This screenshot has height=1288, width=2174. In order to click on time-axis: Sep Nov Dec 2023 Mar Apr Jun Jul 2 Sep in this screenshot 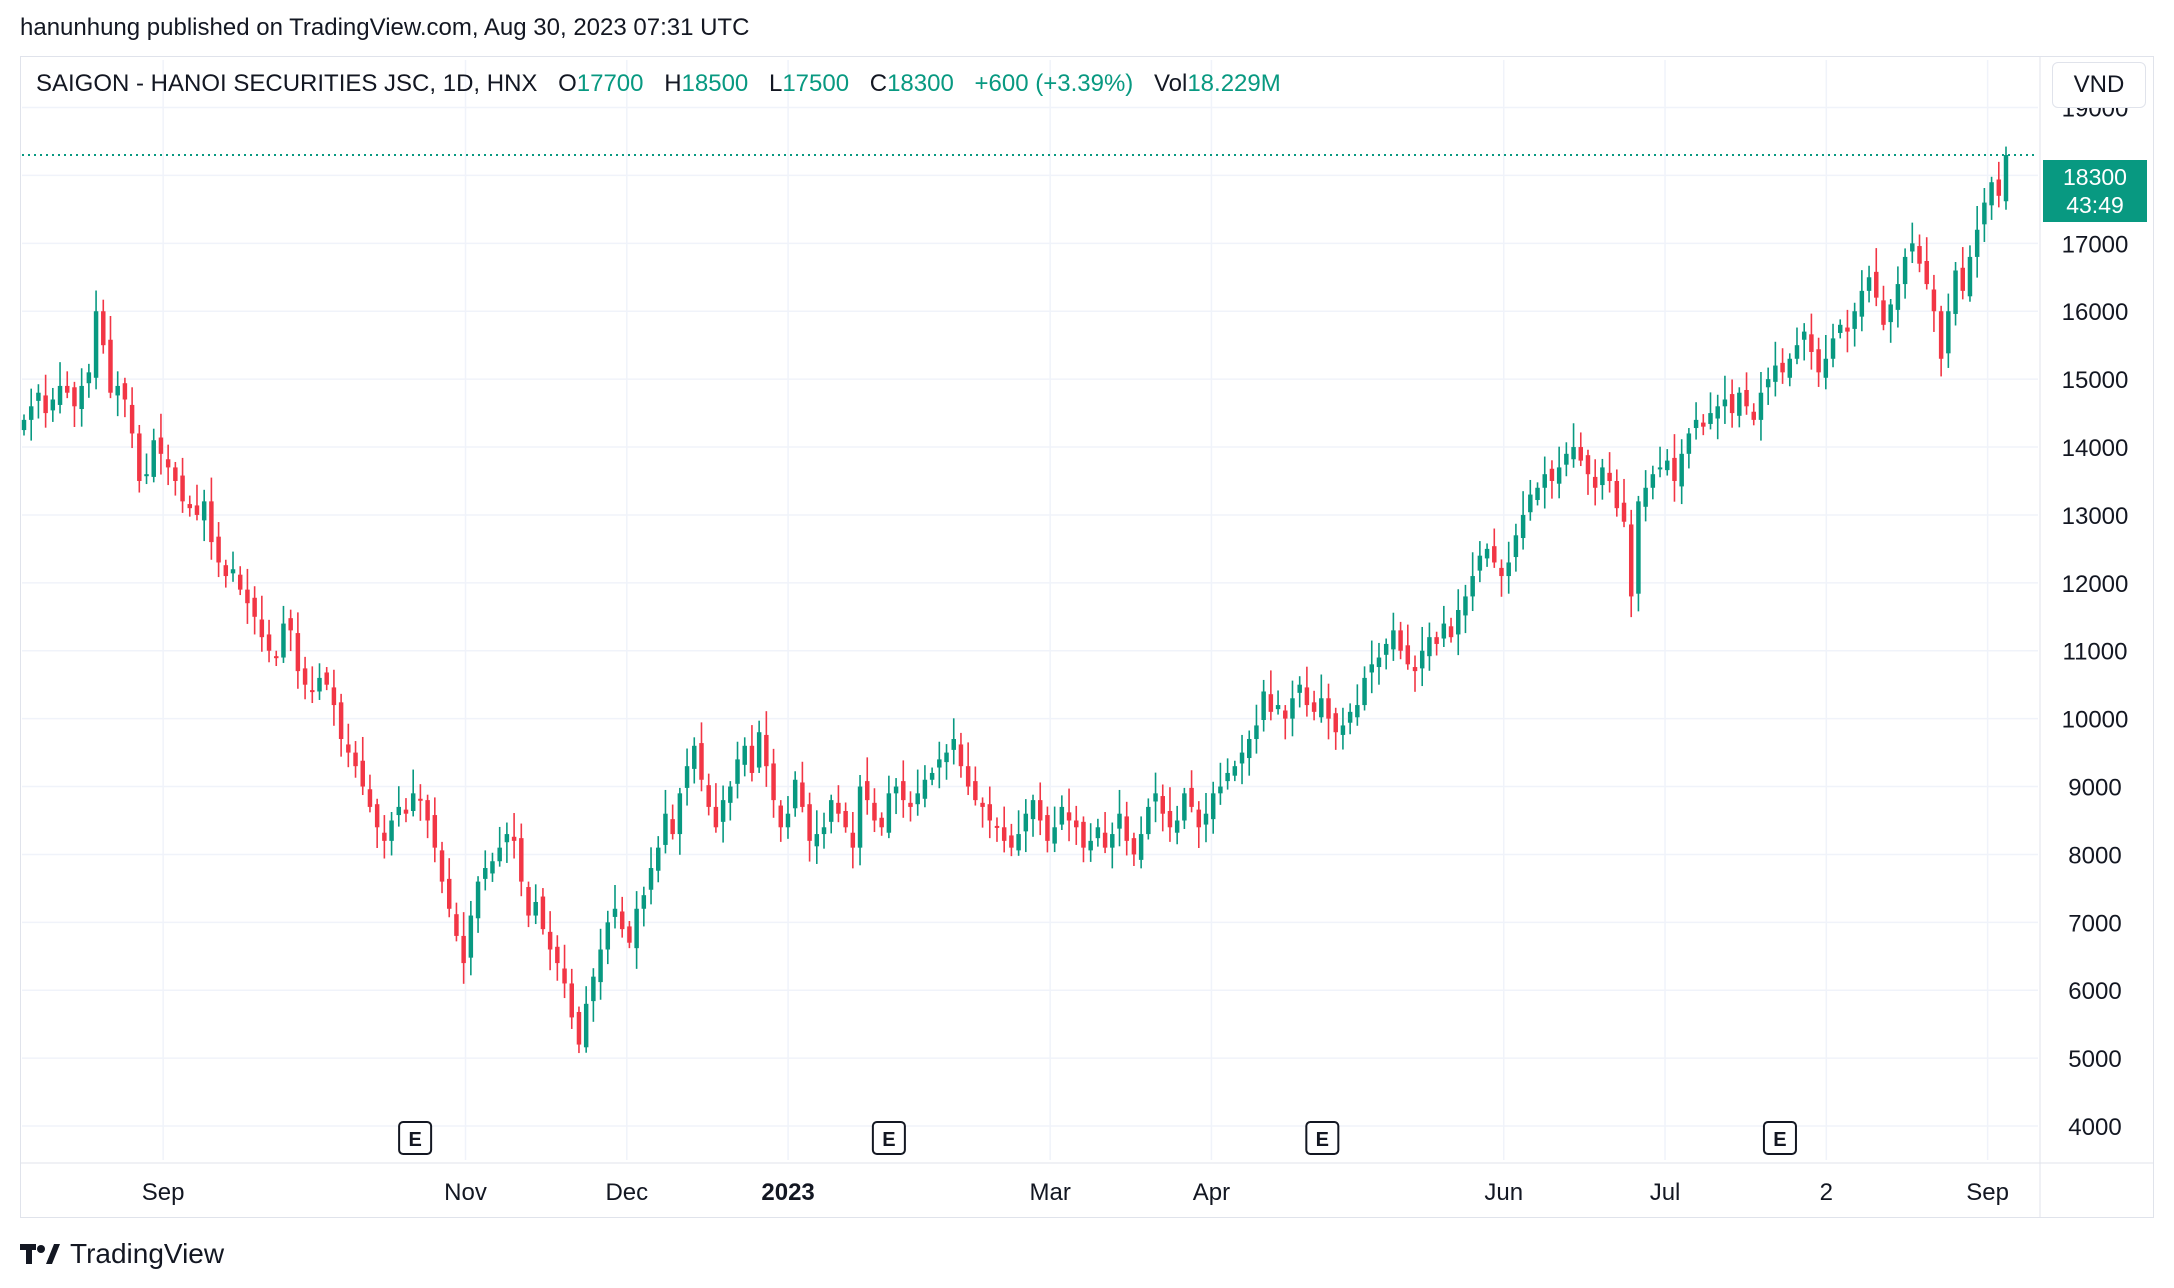, I will do `click(1075, 1192)`.